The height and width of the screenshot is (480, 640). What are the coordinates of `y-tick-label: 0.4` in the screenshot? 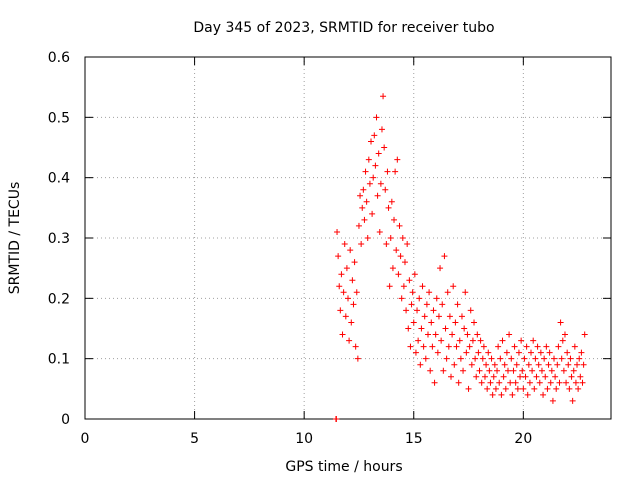 It's located at (59, 179).